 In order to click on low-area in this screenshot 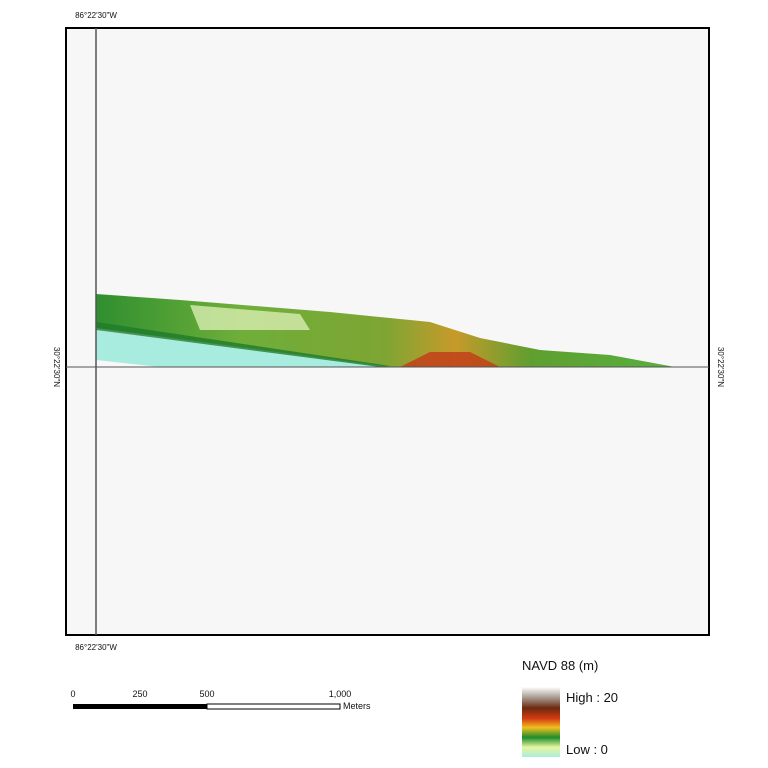, I will do `click(250, 317)`.